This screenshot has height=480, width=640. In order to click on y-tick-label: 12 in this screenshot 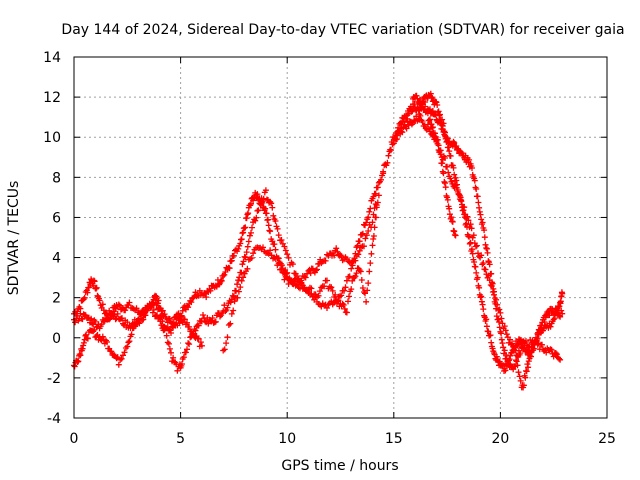, I will do `click(52, 98)`.